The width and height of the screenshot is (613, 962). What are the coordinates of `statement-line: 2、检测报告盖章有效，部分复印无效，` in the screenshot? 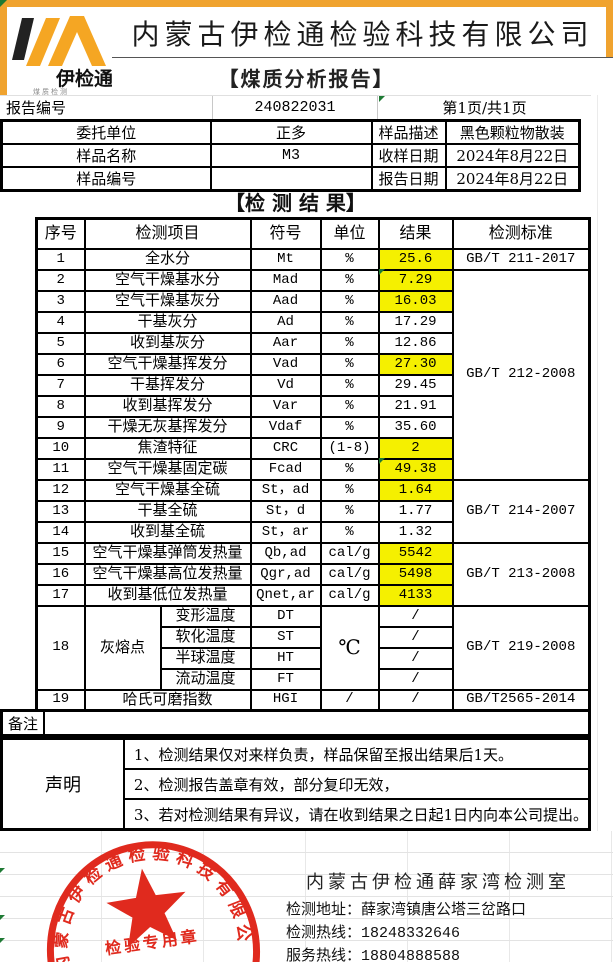 It's located at (356, 785).